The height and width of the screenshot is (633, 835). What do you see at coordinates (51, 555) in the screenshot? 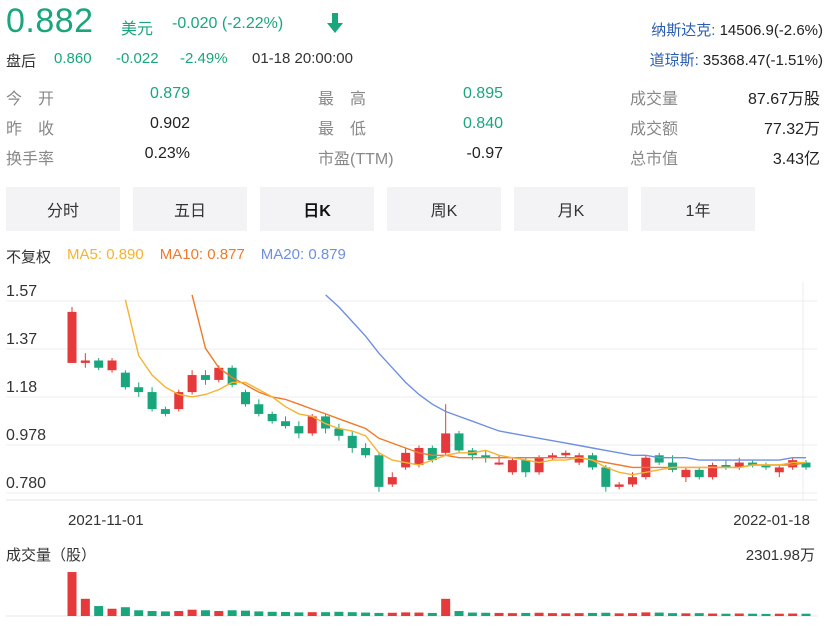
I see `volume-label: 成交量（股）` at bounding box center [51, 555].